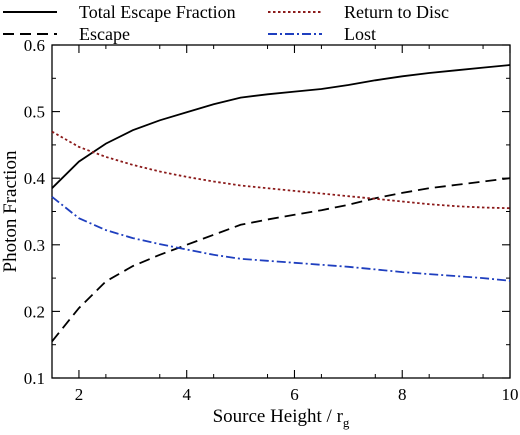 This screenshot has width=520, height=435. Describe the element at coordinates (157, 12) in the screenshot. I see `legend-label: Total Escape Fraction` at that location.